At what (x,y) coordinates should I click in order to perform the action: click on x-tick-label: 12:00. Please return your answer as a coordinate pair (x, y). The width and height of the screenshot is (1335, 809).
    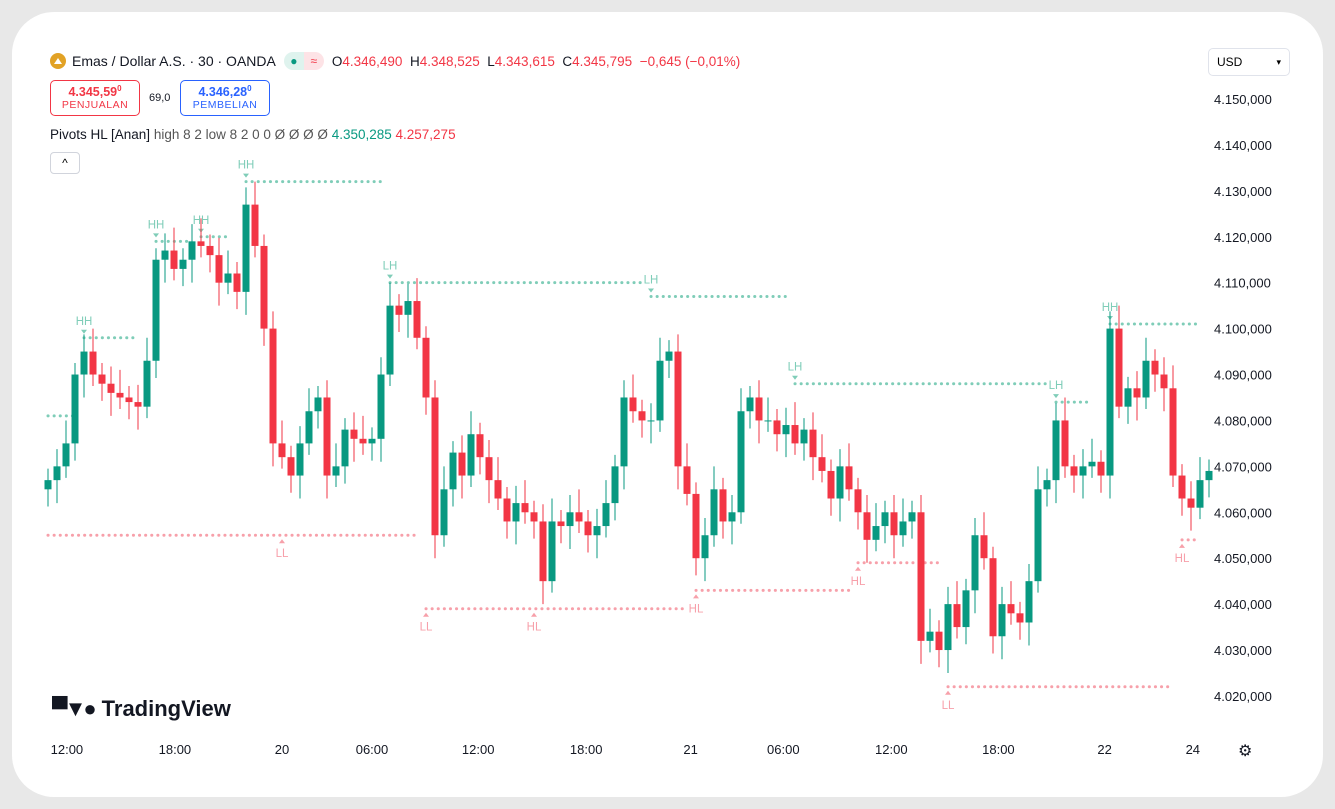
    Looking at the image, I should click on (67, 749).